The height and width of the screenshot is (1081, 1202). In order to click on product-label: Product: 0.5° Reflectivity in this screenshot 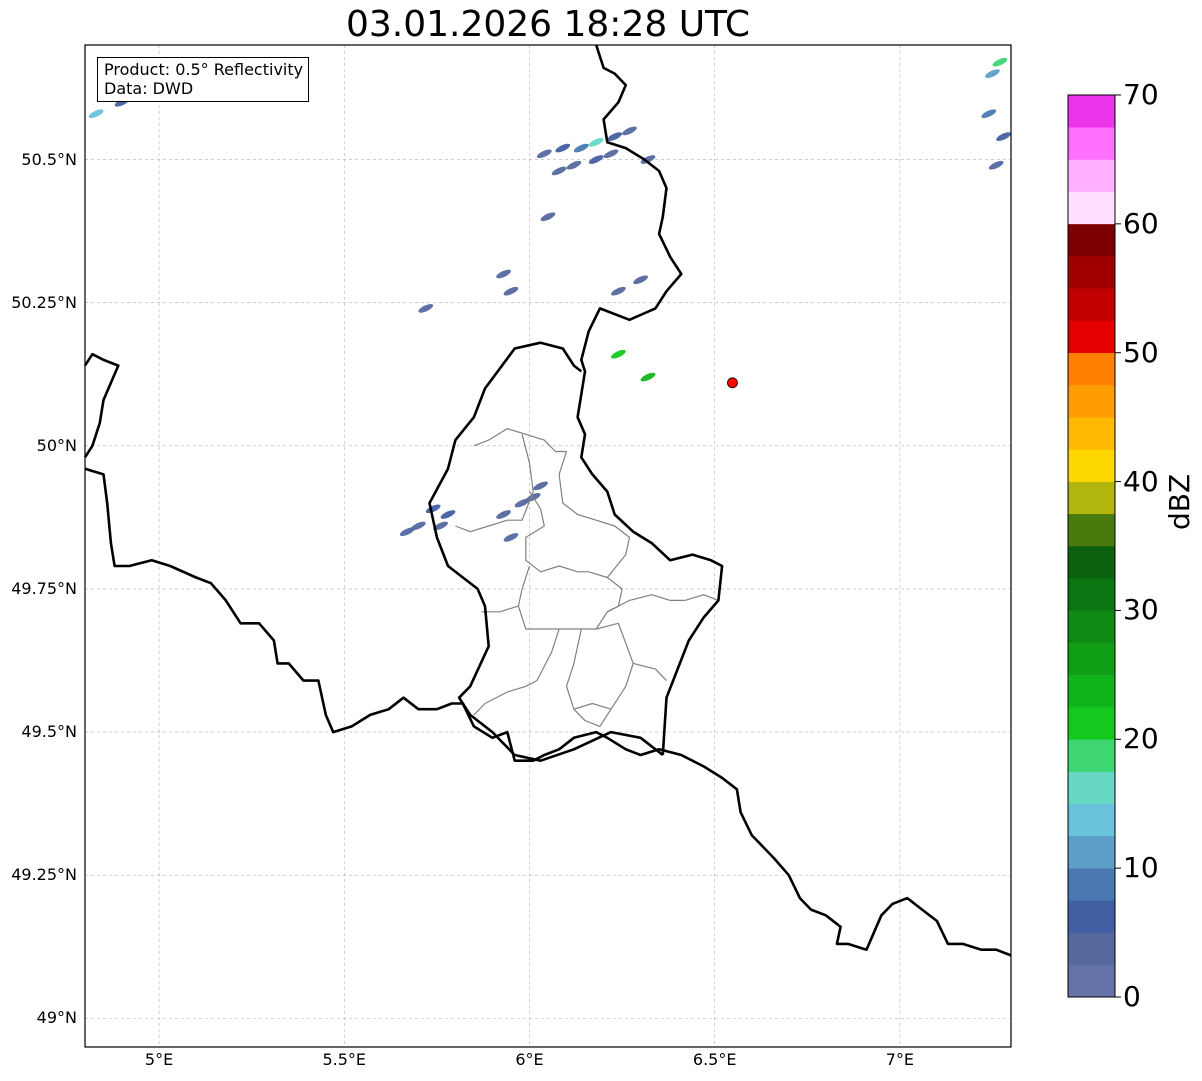, I will do `click(204, 69)`.